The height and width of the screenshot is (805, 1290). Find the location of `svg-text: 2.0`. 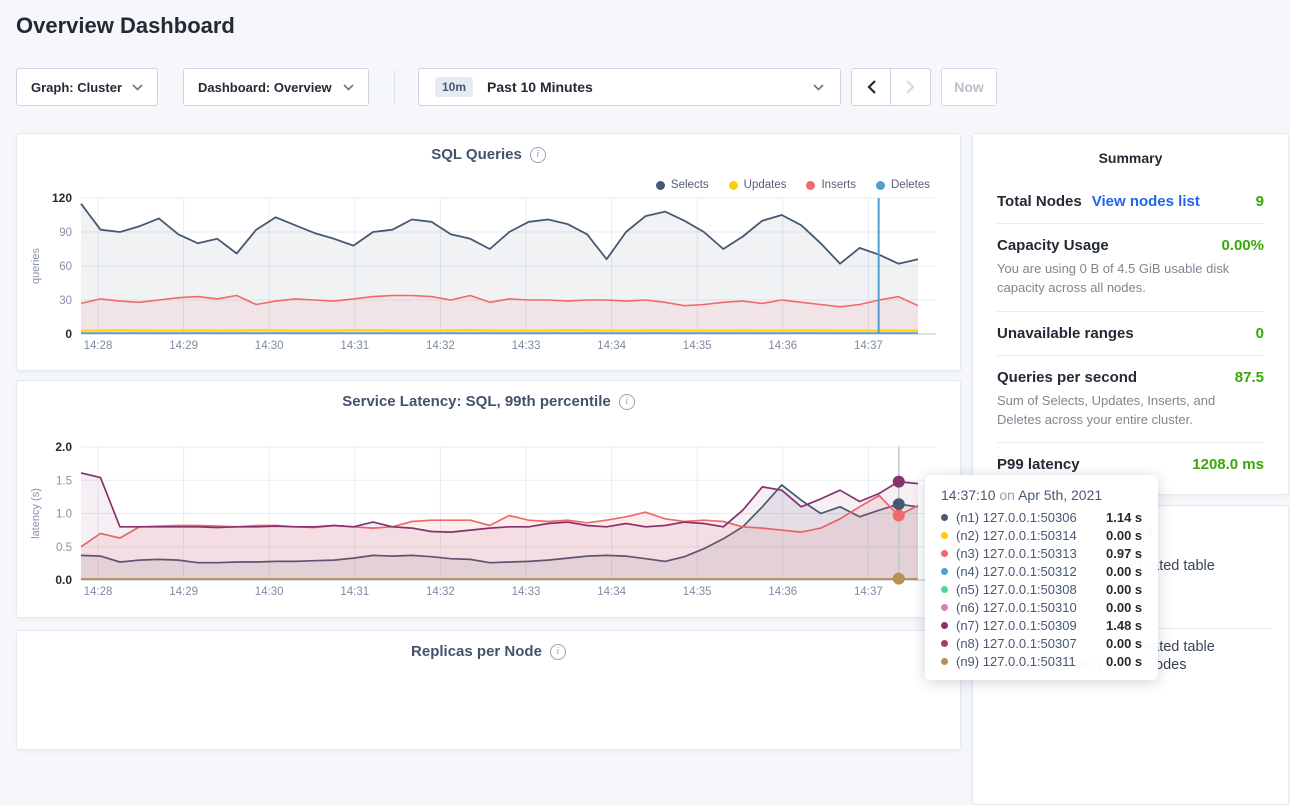

svg-text: 2.0 is located at coordinates (63, 447).